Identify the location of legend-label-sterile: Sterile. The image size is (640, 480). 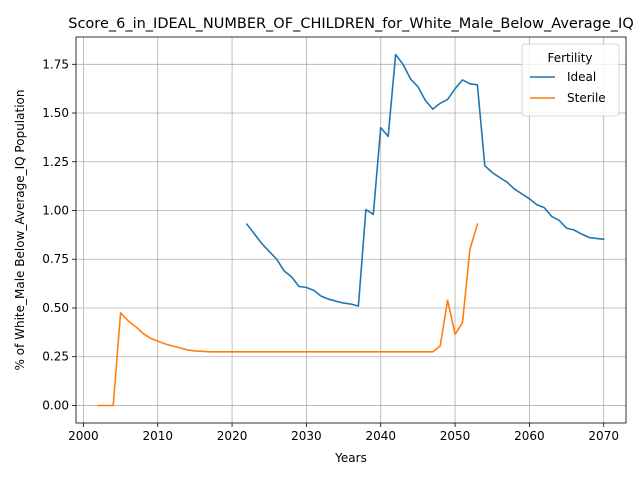
(586, 98).